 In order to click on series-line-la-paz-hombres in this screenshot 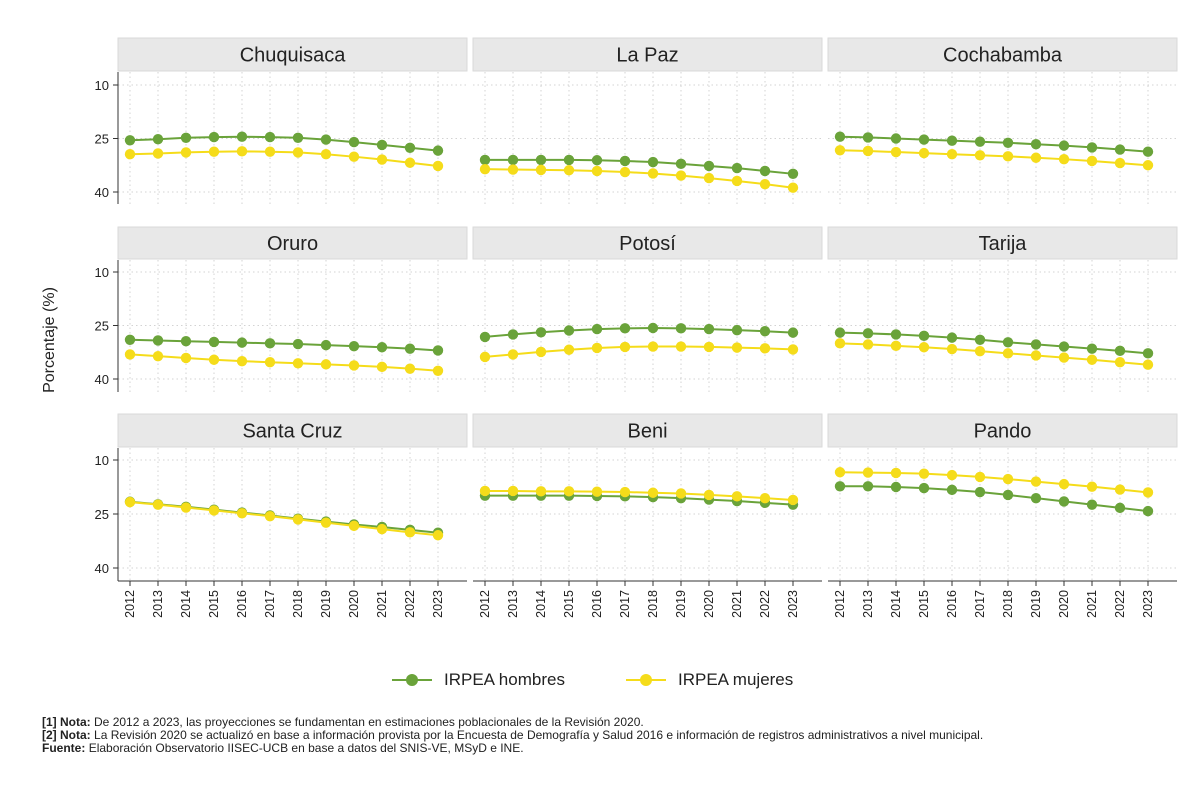, I will do `click(639, 166)`.